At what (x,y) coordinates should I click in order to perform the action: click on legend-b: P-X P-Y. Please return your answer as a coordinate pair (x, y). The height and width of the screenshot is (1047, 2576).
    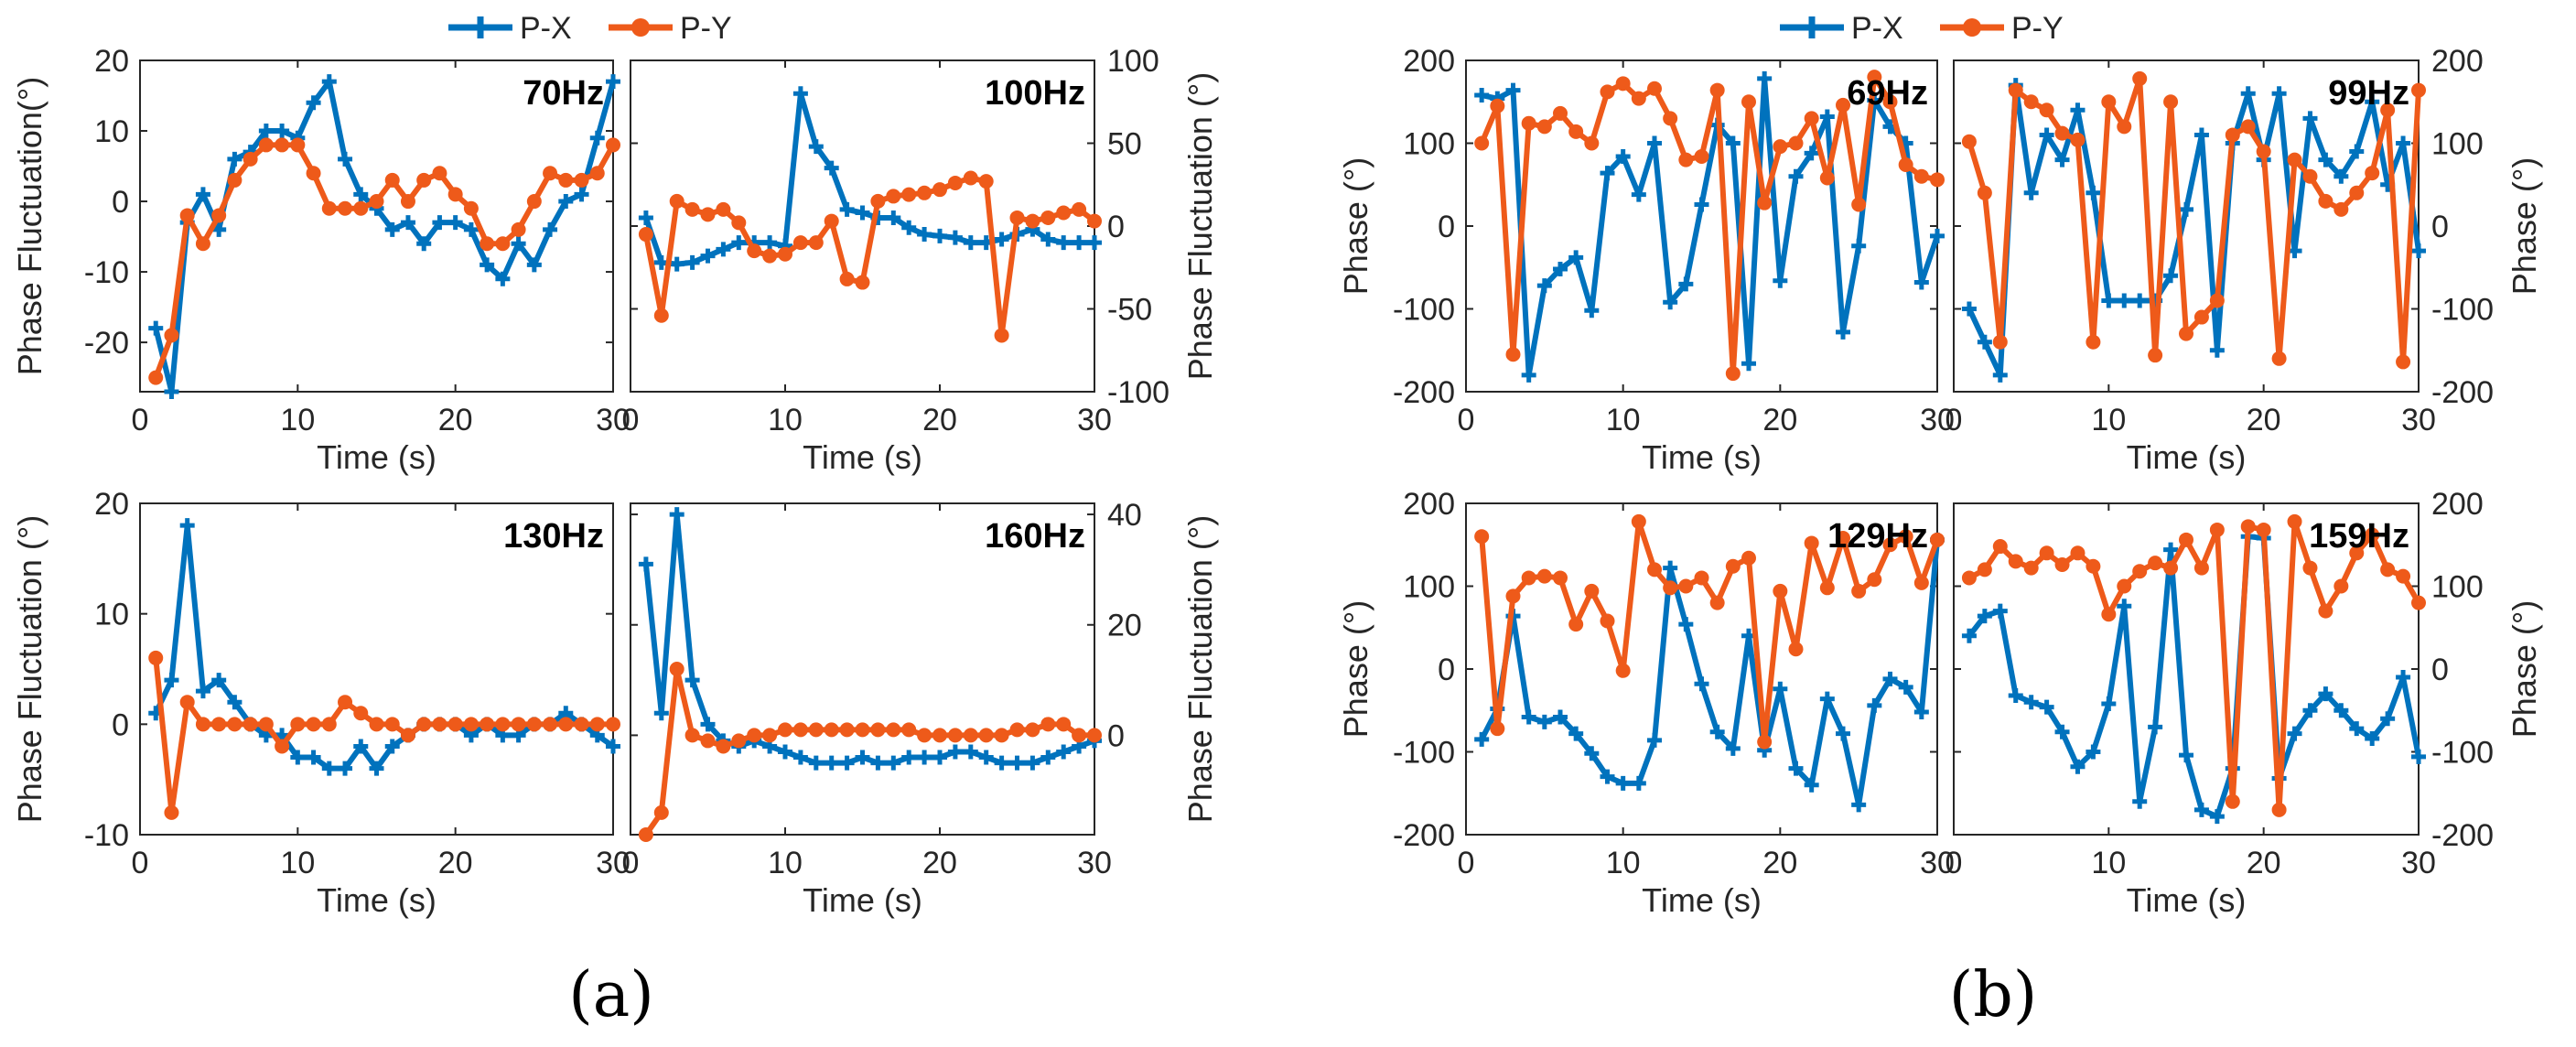
    Looking at the image, I should click on (1922, 28).